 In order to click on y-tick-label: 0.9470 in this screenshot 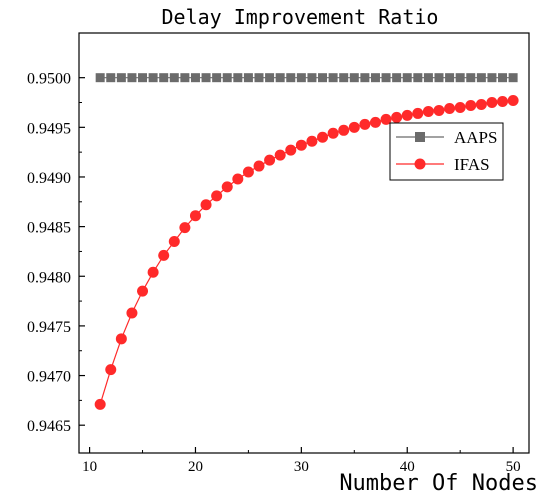, I will do `click(49, 377)`.